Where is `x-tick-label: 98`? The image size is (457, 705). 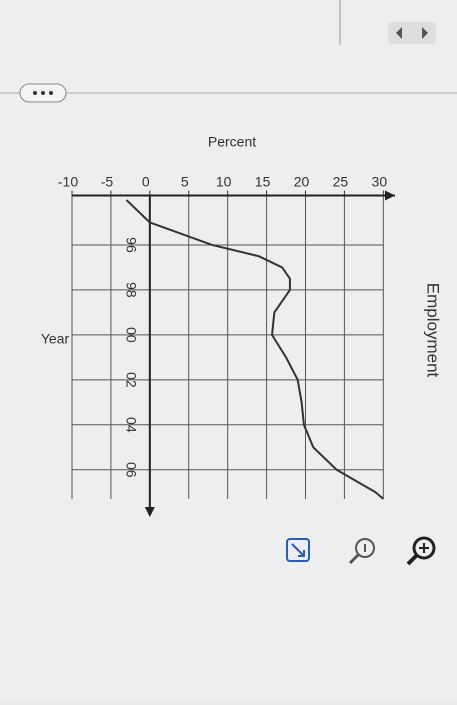 x-tick-label: 98 is located at coordinates (131, 290).